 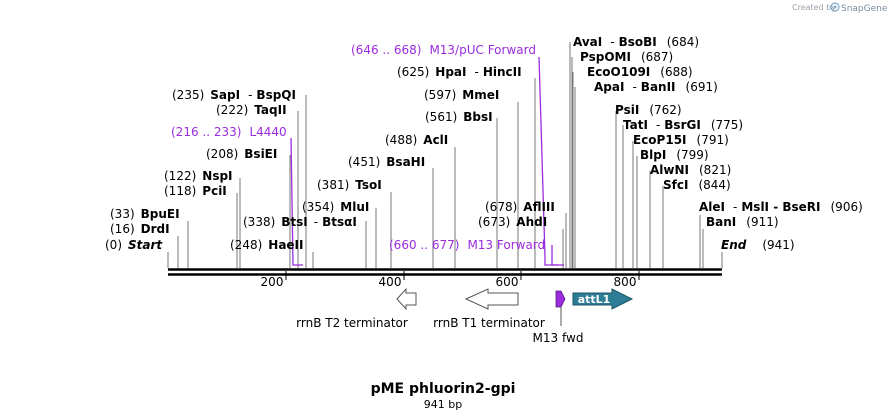 I want to click on map-title: pME phluorin2-gpi 941 bp, so click(x=443, y=396).